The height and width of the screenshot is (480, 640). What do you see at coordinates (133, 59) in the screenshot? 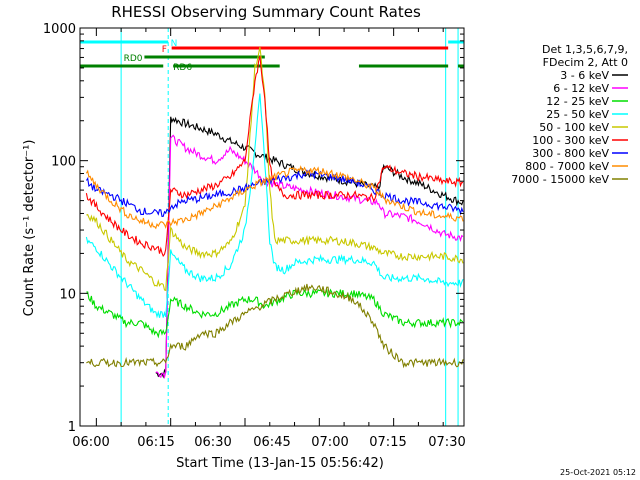
I see `flag-label: RD0` at bounding box center [133, 59].